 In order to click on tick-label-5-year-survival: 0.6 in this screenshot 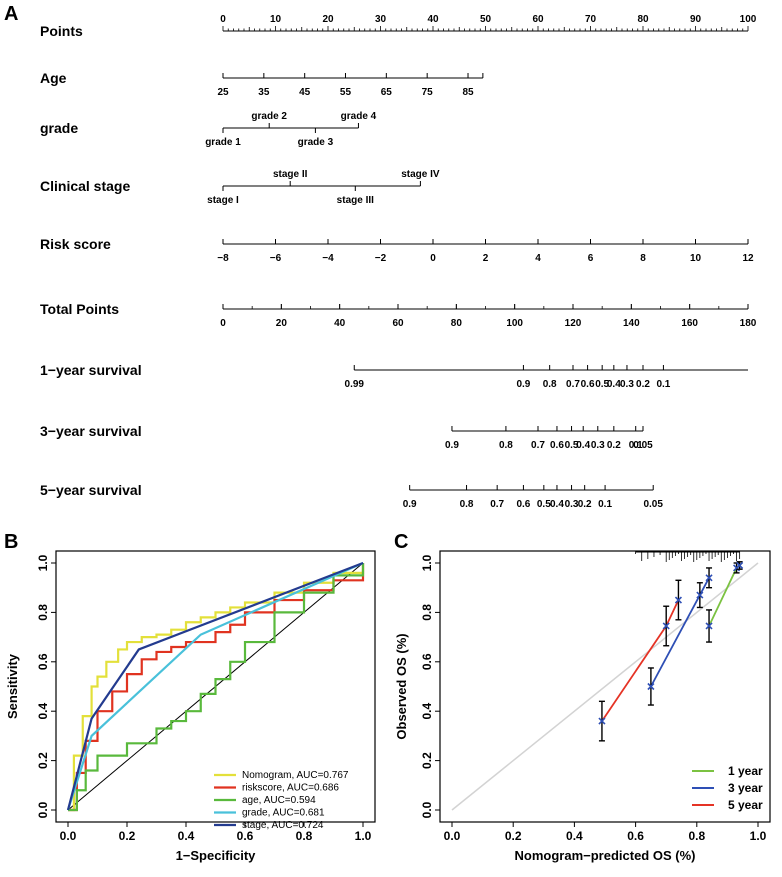, I will do `click(523, 504)`.